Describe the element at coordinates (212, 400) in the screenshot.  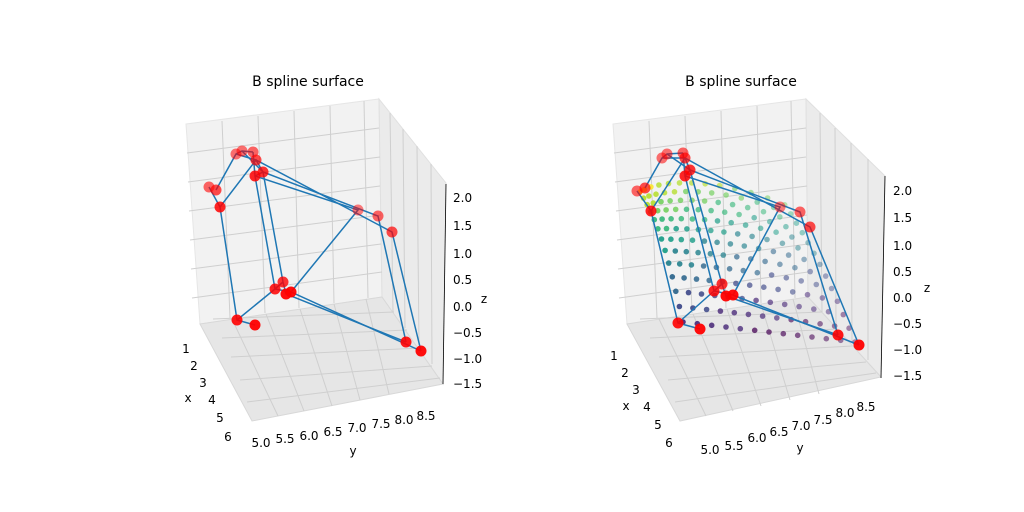
I see `x-tick-label: 4` at that location.